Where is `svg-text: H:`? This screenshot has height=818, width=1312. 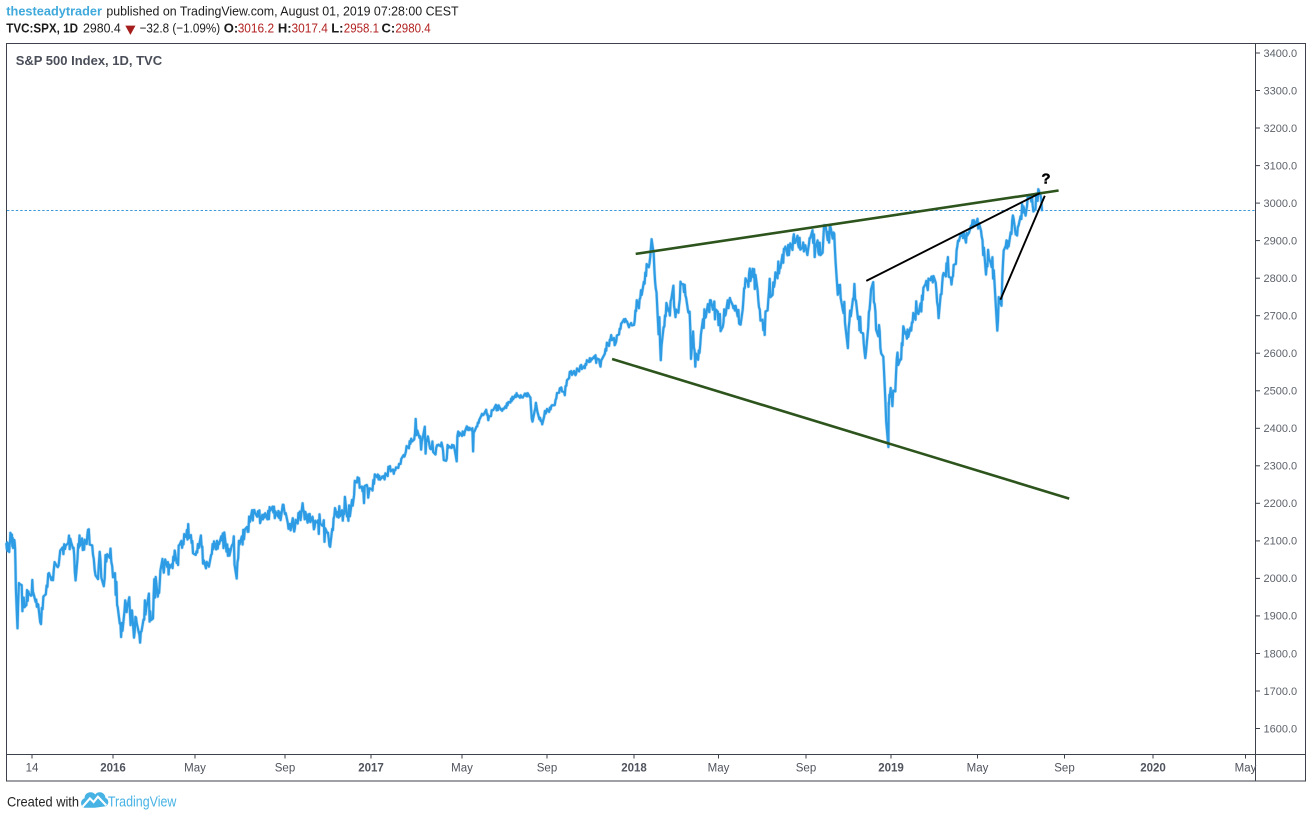 svg-text: H: is located at coordinates (285, 28).